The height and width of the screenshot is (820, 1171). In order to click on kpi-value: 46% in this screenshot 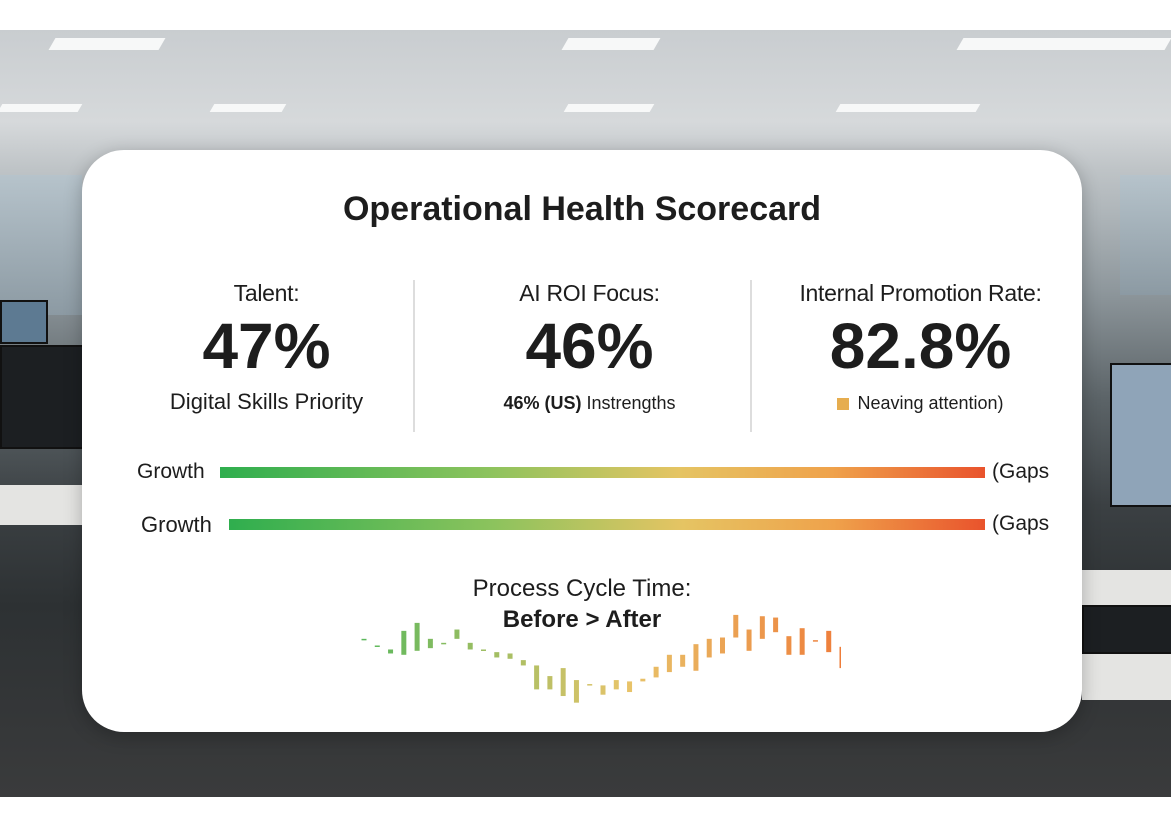, I will do `click(589, 346)`.